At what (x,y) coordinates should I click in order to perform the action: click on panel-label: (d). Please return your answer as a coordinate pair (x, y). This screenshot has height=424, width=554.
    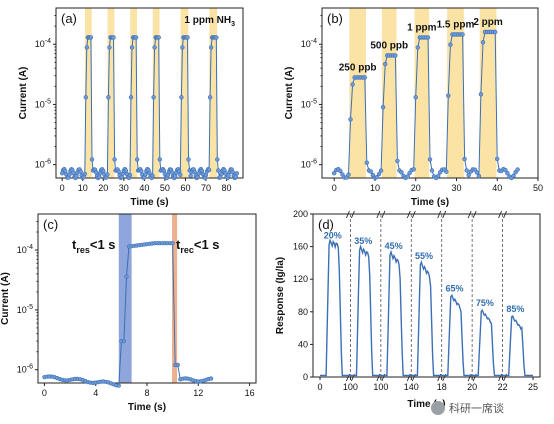
    Looking at the image, I should click on (326, 224).